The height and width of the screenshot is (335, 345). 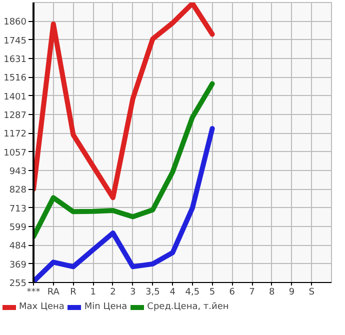 I want to click on y-tick-label: 713, so click(x=18, y=209).